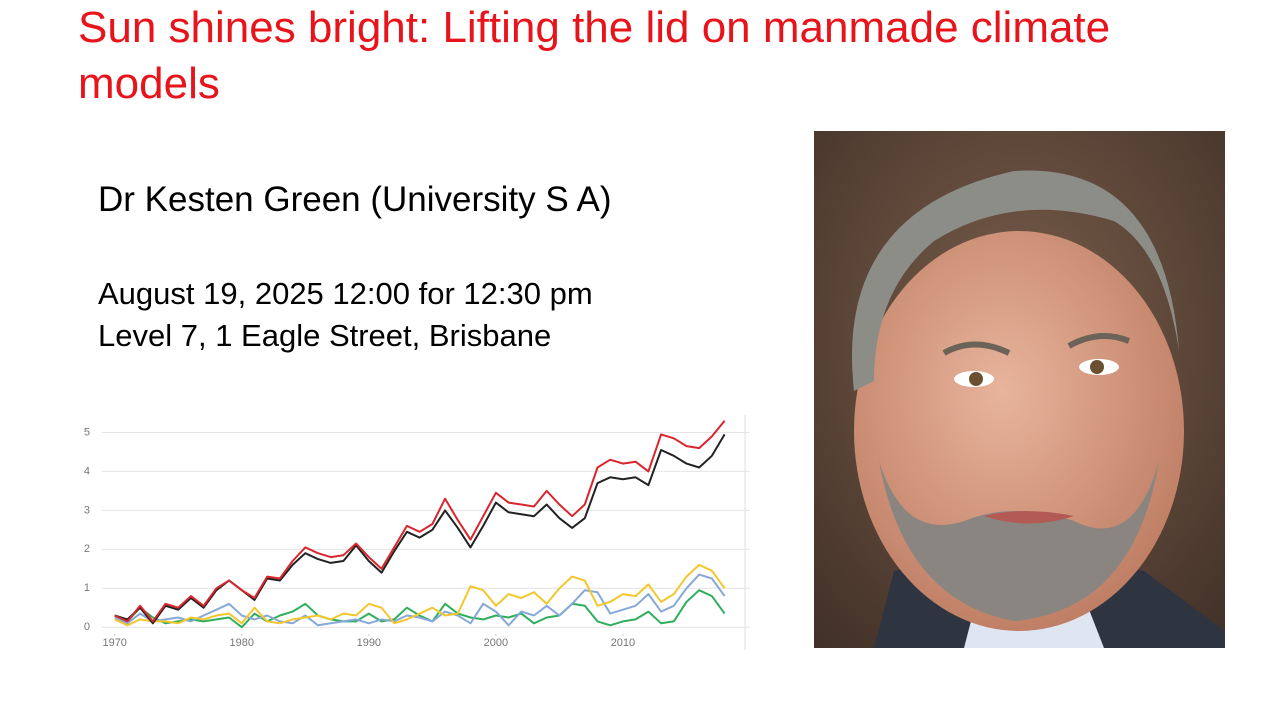  Describe the element at coordinates (623, 643) in the screenshot. I see `x-tick-label: 2010` at that location.